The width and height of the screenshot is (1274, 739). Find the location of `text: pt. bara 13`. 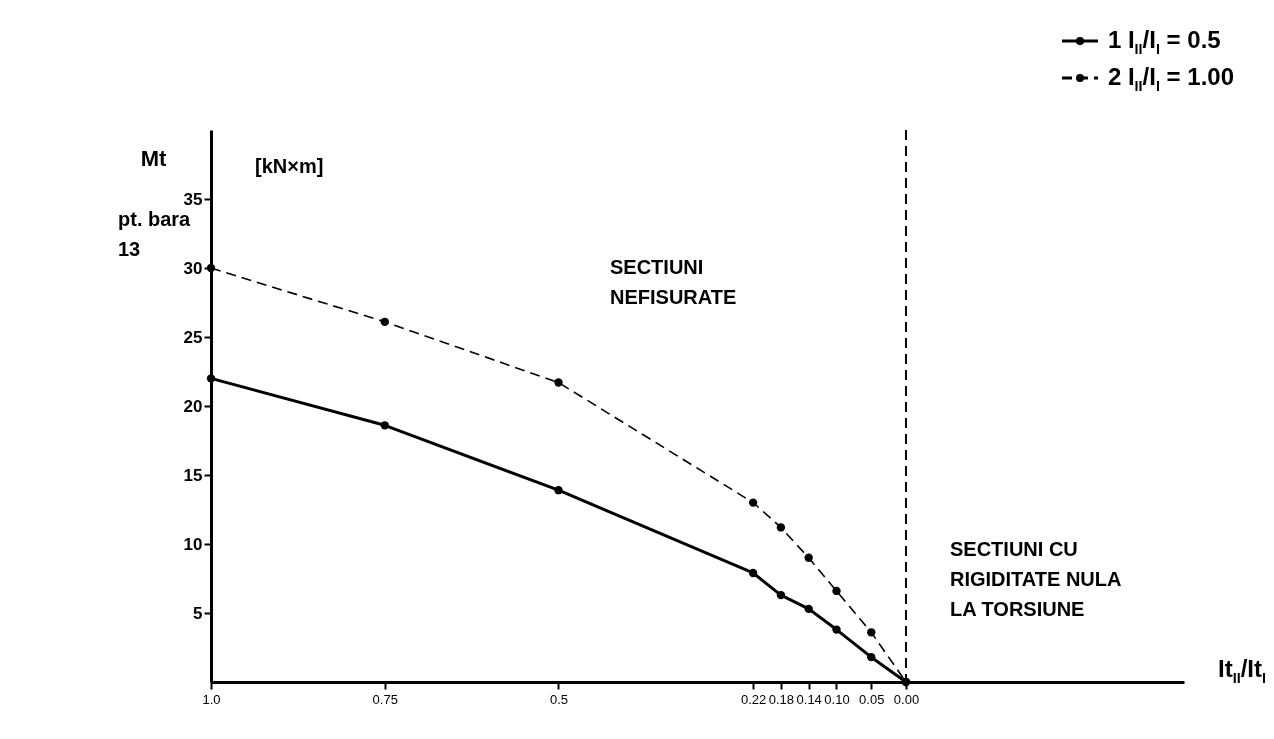

text: pt. bara 13 is located at coordinates (155, 234).